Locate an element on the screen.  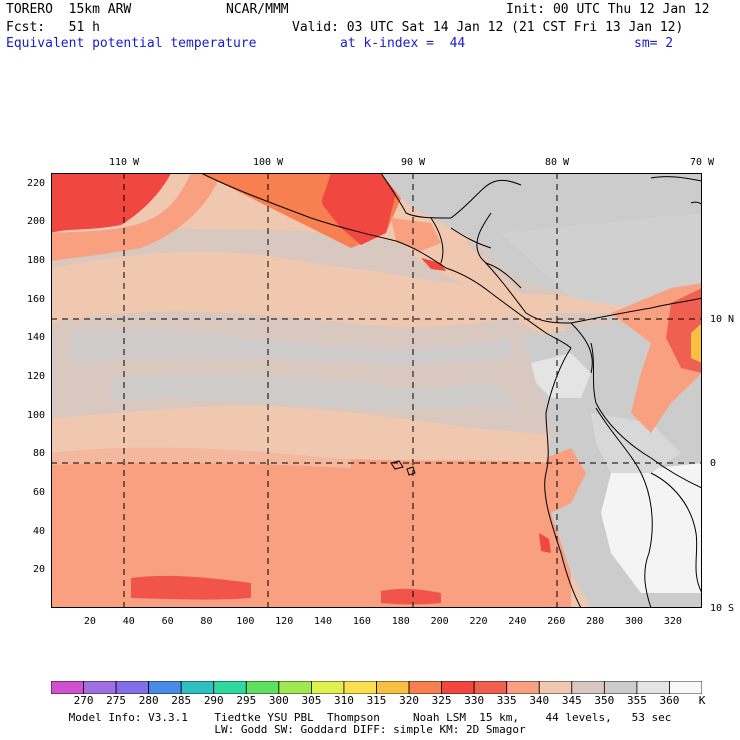
island-cuba is located at coordinates (676, 179).